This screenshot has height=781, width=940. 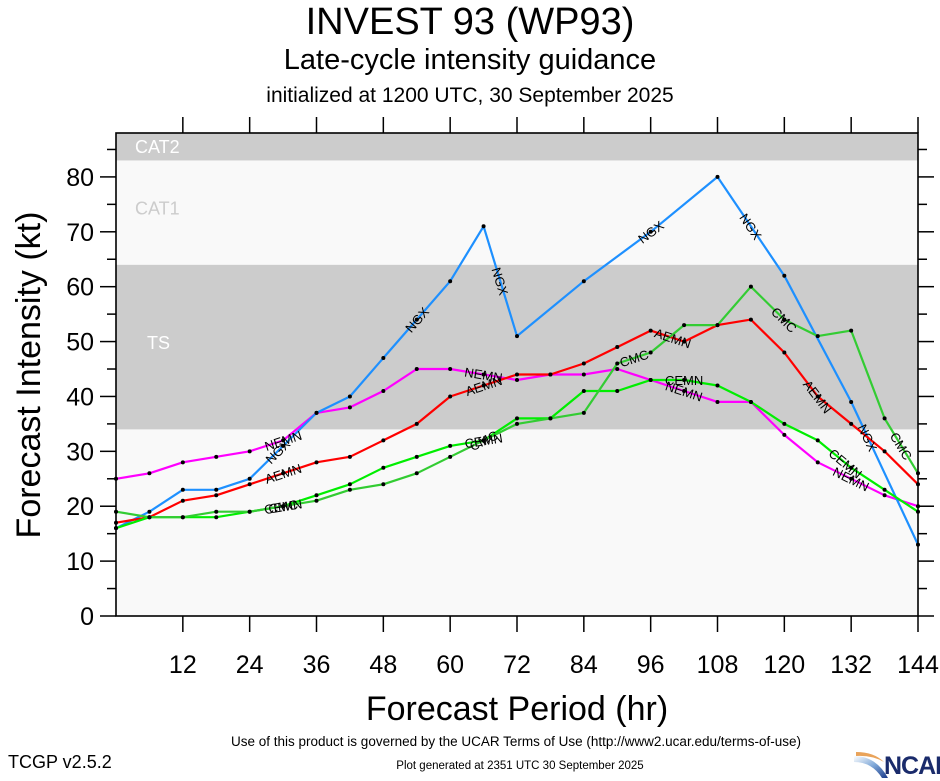 What do you see at coordinates (317, 665) in the screenshot?
I see `x-tick-label: 36` at bounding box center [317, 665].